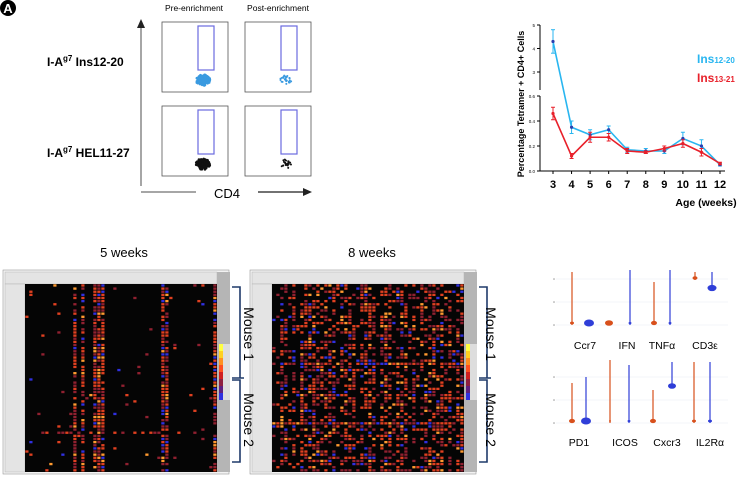 The image size is (740, 478). What do you see at coordinates (720, 163) in the screenshot?
I see `data-point` at bounding box center [720, 163].